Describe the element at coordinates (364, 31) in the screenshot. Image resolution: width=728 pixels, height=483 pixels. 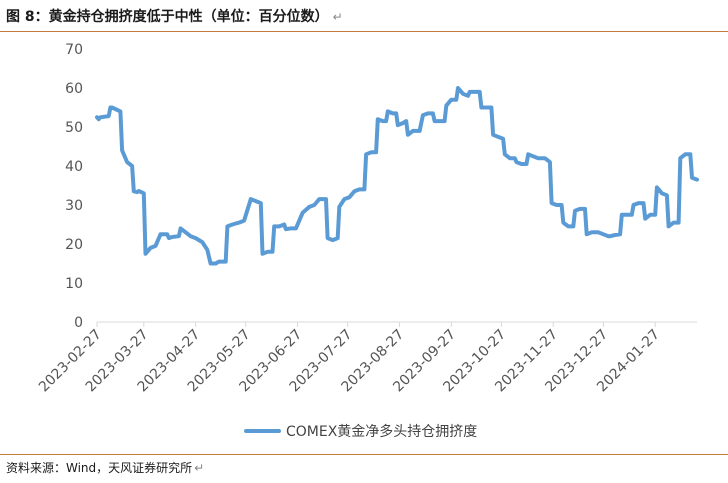
I see `title-divider` at that location.